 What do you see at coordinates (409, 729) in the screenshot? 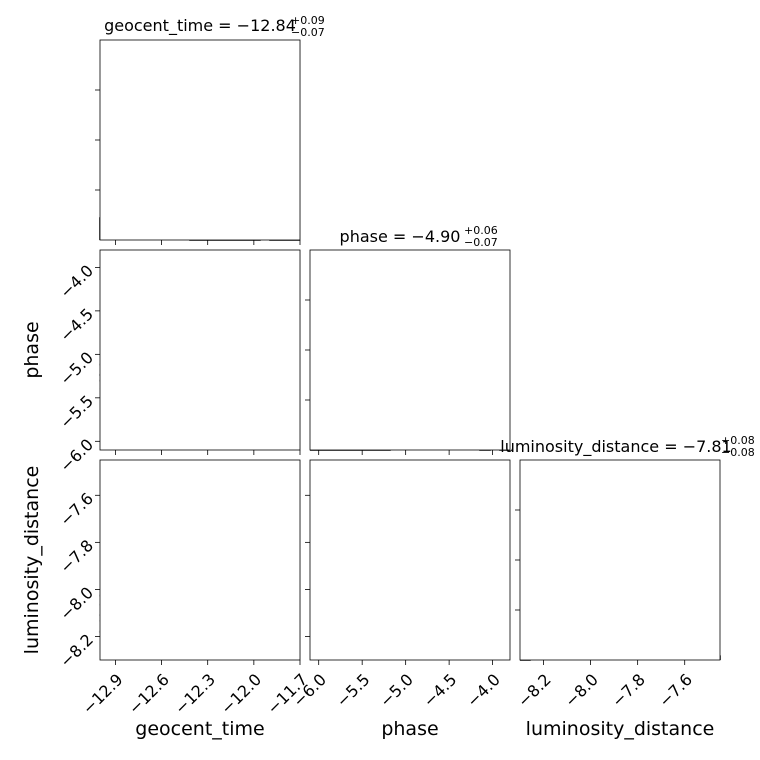
I see `xlabel-phase: phase` at bounding box center [409, 729].